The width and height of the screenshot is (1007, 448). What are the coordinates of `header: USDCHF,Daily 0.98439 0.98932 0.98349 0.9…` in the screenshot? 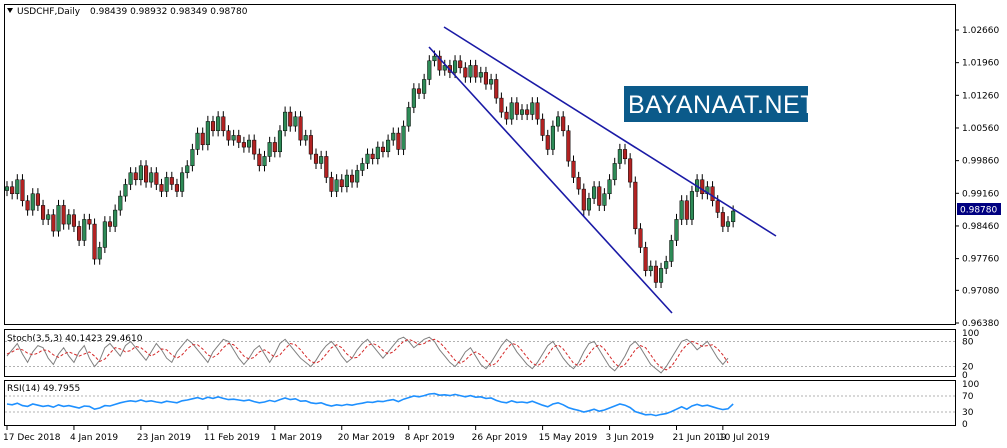 It's located at (127, 12).